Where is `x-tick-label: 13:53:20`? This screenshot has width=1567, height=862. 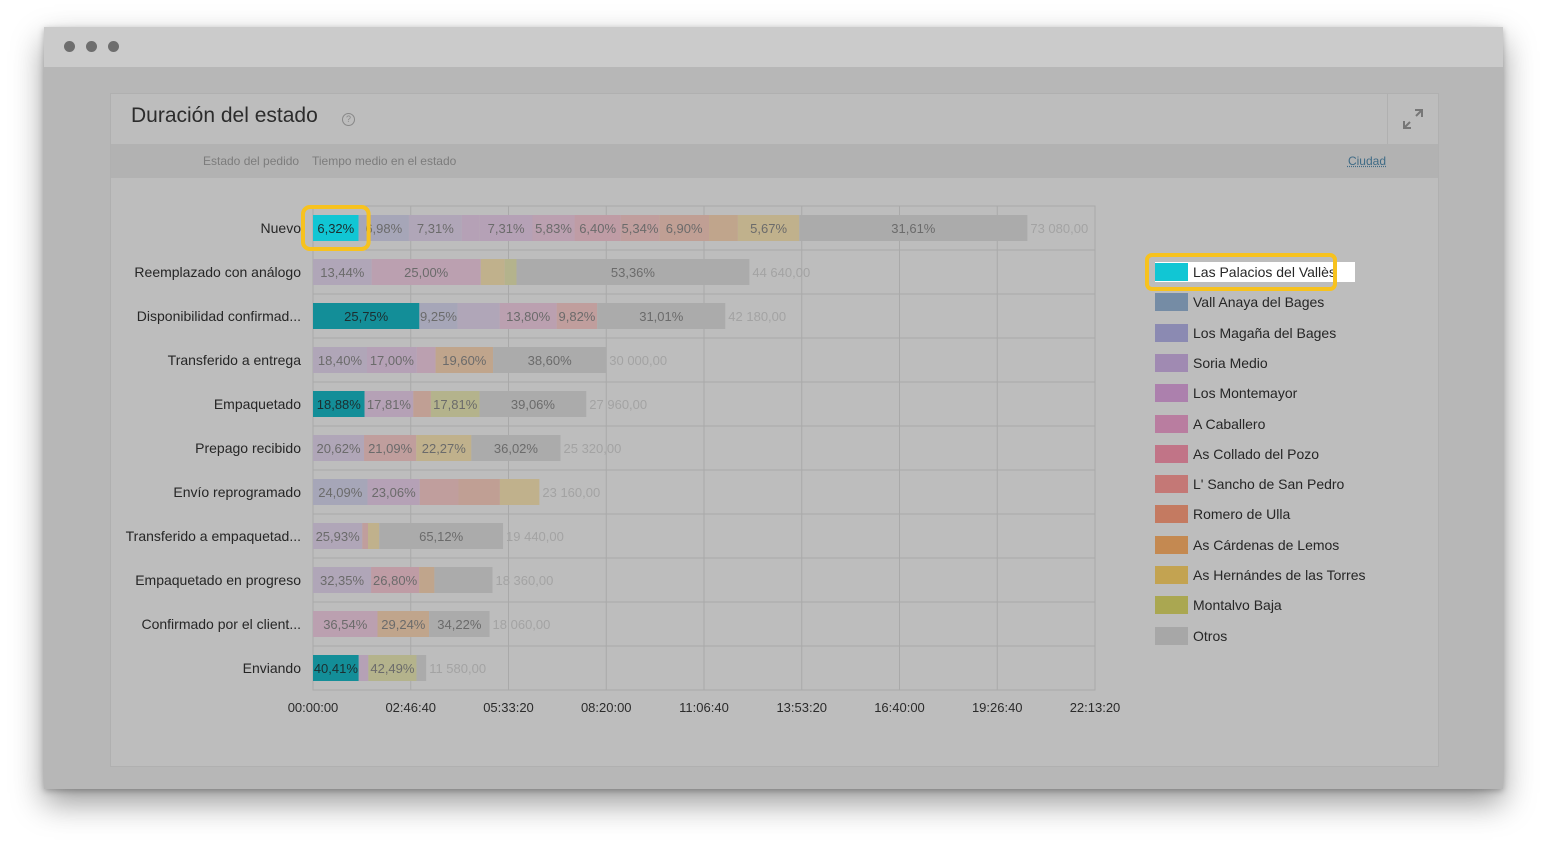 x-tick-label: 13:53:20 is located at coordinates (801, 707).